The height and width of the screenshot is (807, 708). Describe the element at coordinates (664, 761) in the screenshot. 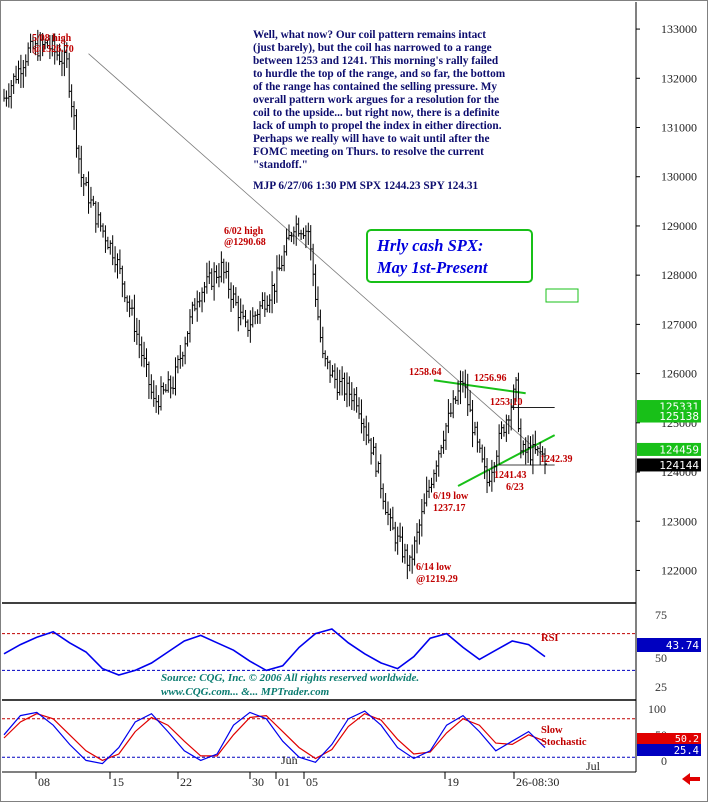

I see `stoch-tick-0: 0` at that location.